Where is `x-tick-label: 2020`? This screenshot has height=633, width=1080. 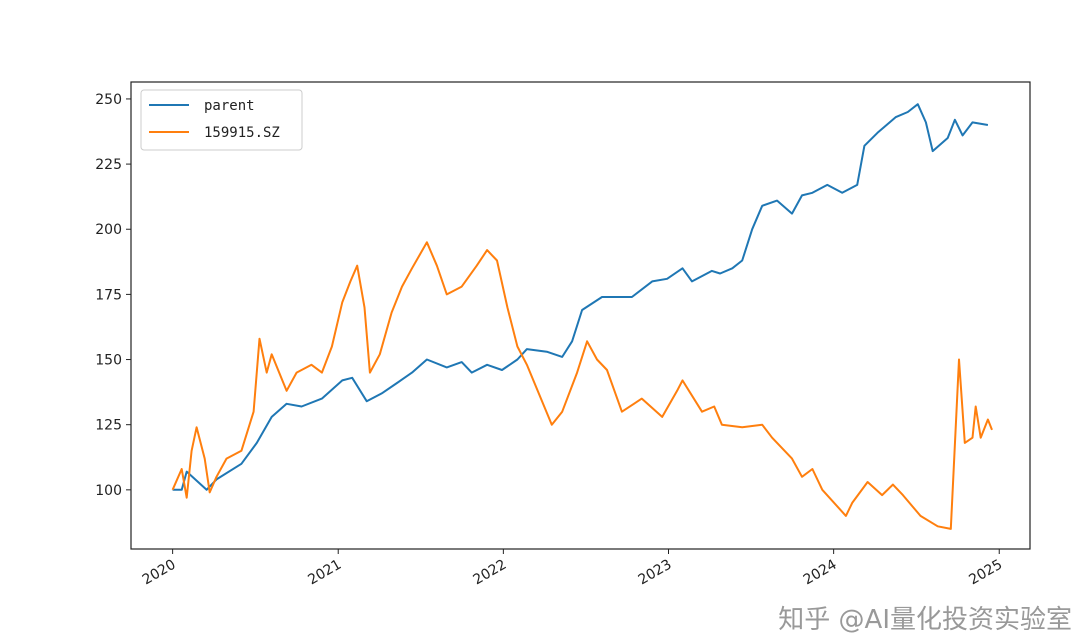 x-tick-label: 2020 is located at coordinates (159, 573).